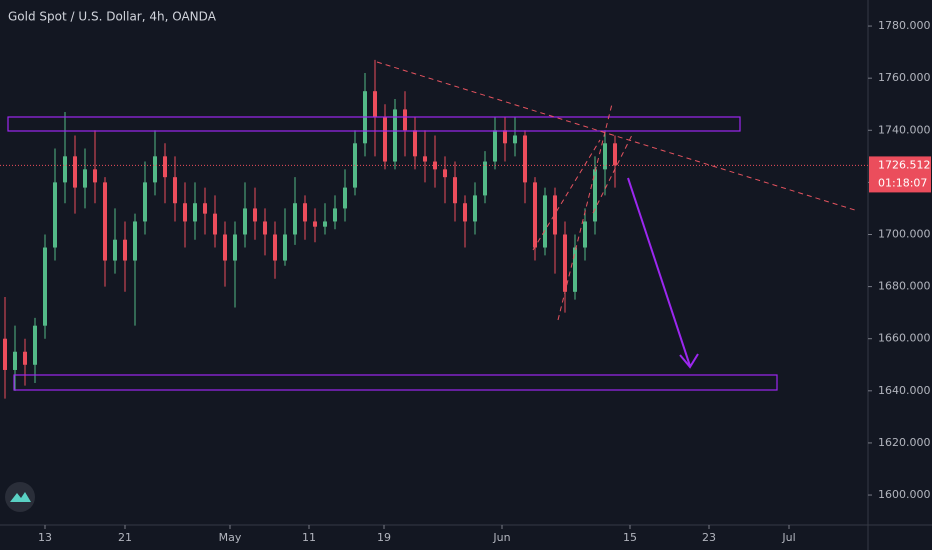 This screenshot has height=550, width=932. Describe the element at coordinates (125, 537) in the screenshot. I see `x-tick-label: 21` at that location.